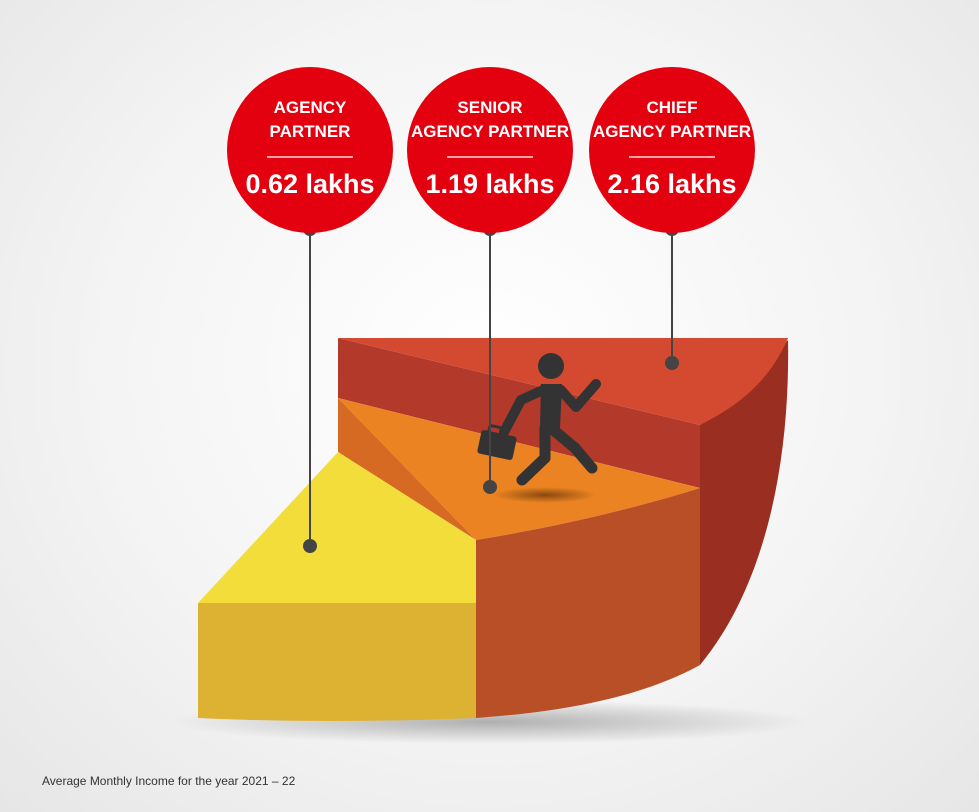 This screenshot has height=812, width=979. I want to click on badge-title-line-1: AGENCY, so click(310, 107).